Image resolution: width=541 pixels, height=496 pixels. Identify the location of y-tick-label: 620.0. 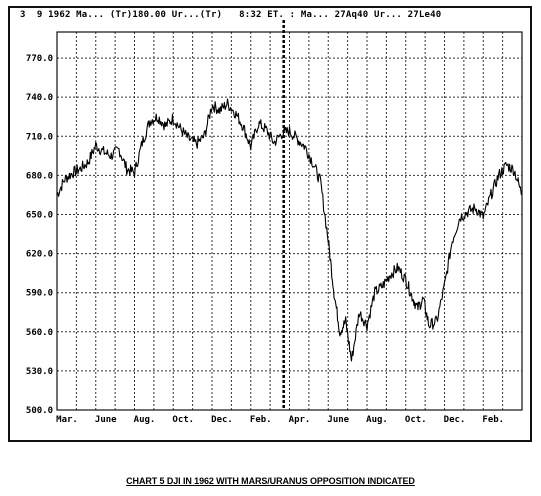
(39, 255).